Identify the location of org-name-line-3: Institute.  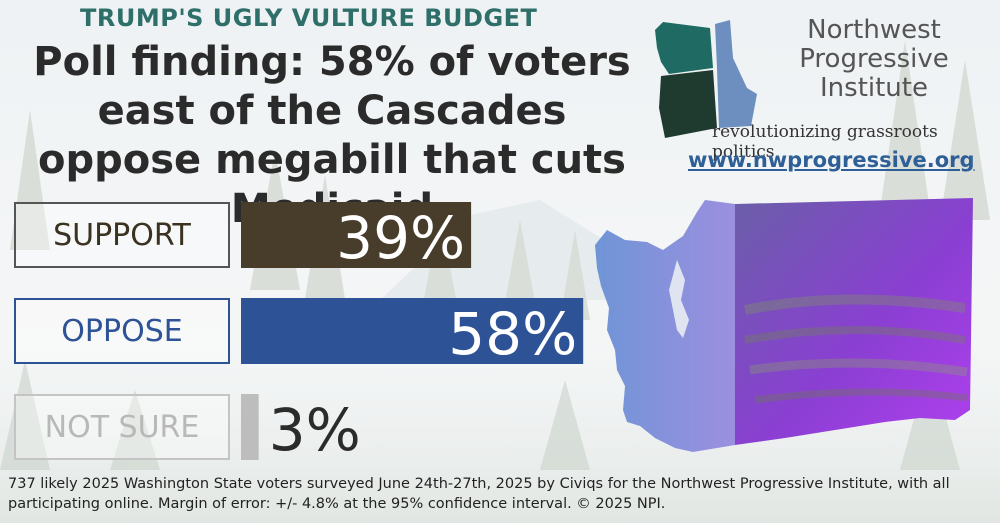
(874, 88).